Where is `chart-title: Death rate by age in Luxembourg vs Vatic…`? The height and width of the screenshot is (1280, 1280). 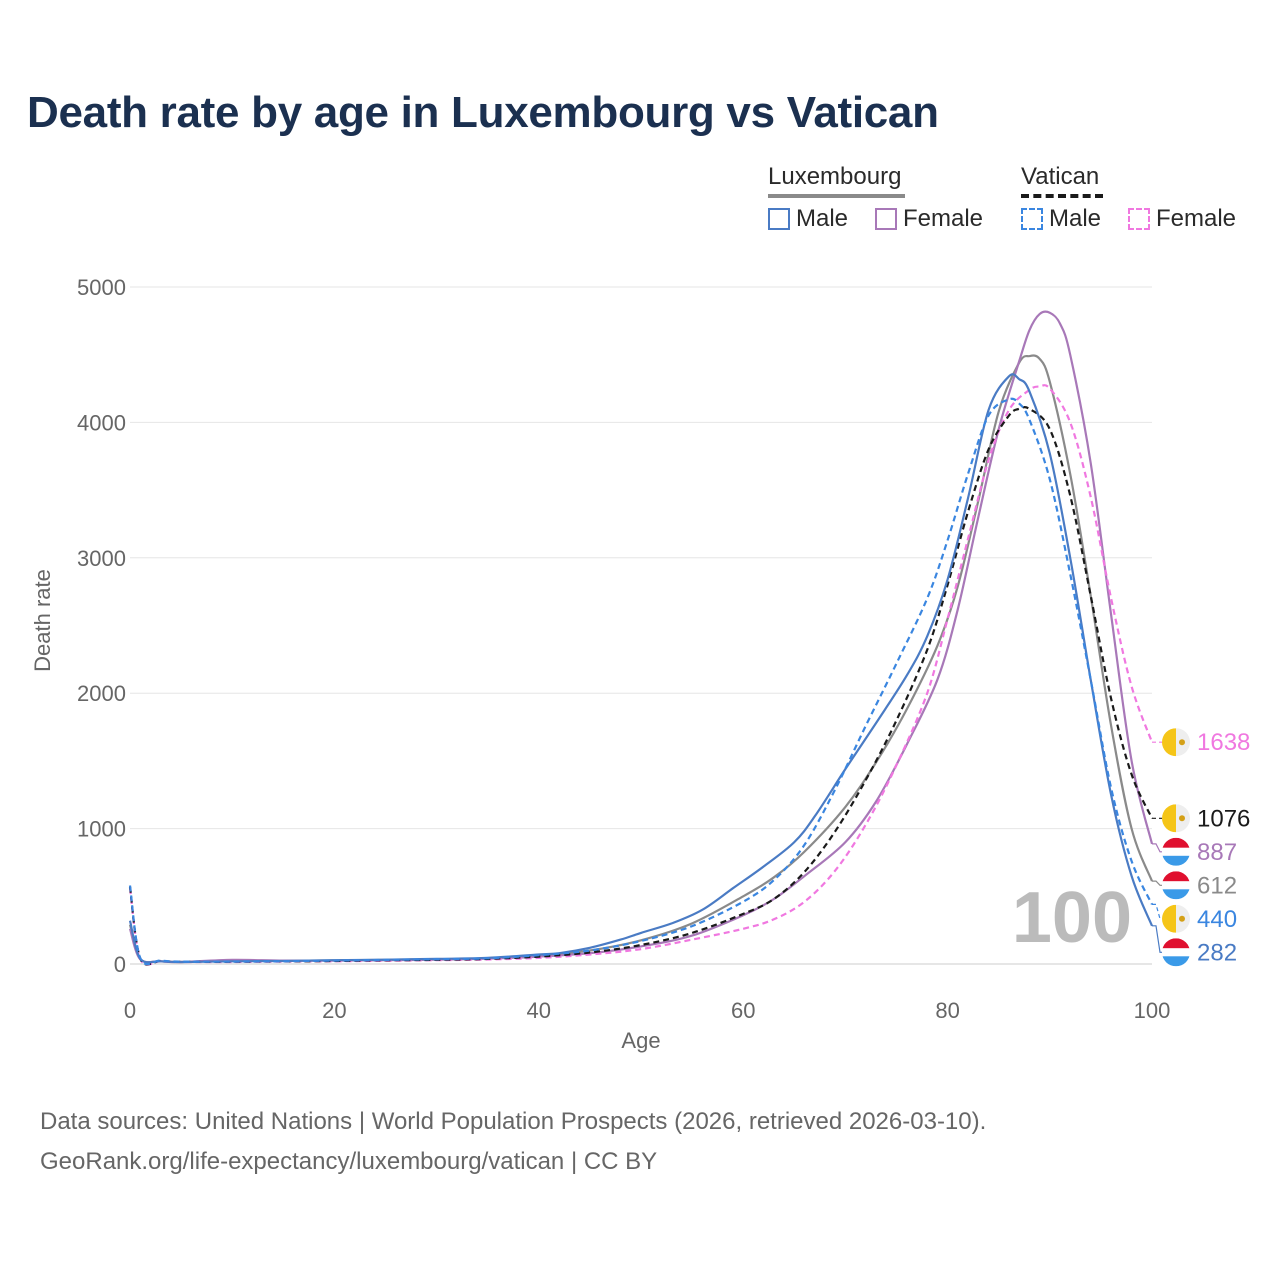
chart-title: Death rate by age in Luxembourg vs Vatic… is located at coordinates (483, 112).